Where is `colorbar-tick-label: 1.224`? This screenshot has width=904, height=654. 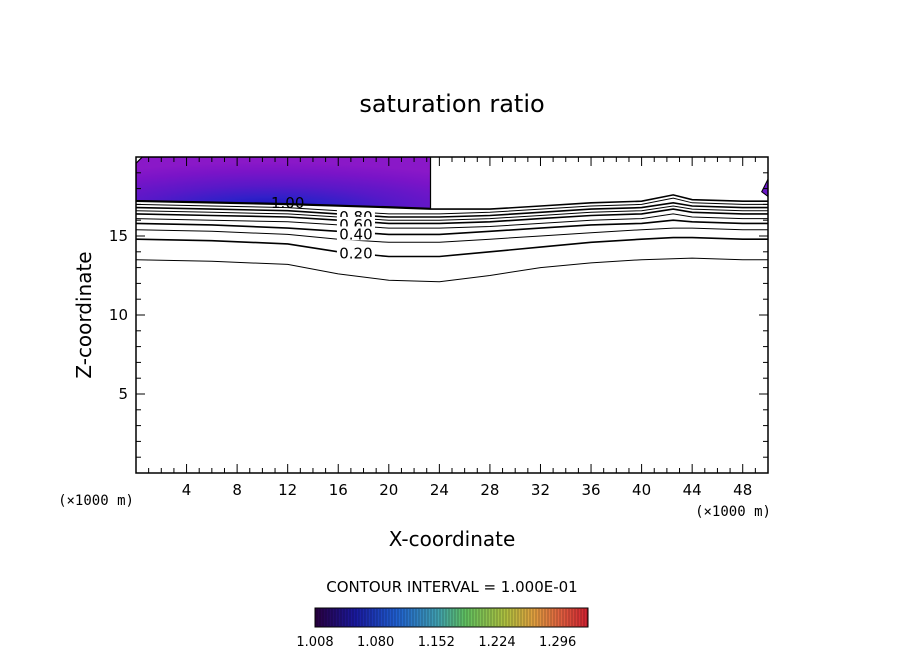
colorbar-tick-label: 1.224 is located at coordinates (496, 642).